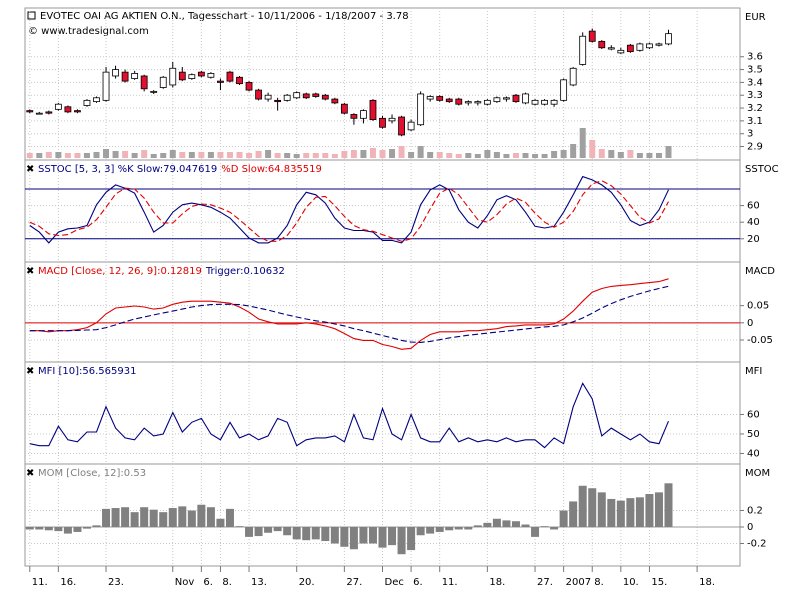 This screenshot has height=600, width=800. I want to click on y-tick-label: 2.9, so click(755, 147).